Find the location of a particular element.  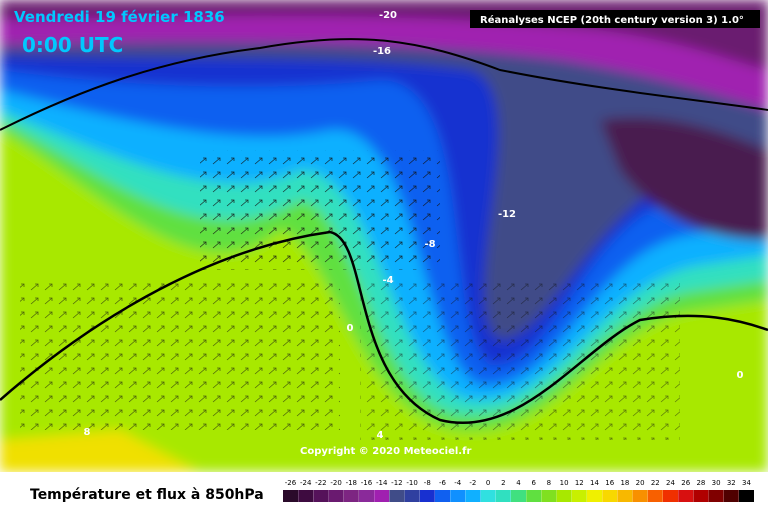

colorbar-label: -10 is located at coordinates (411, 483).